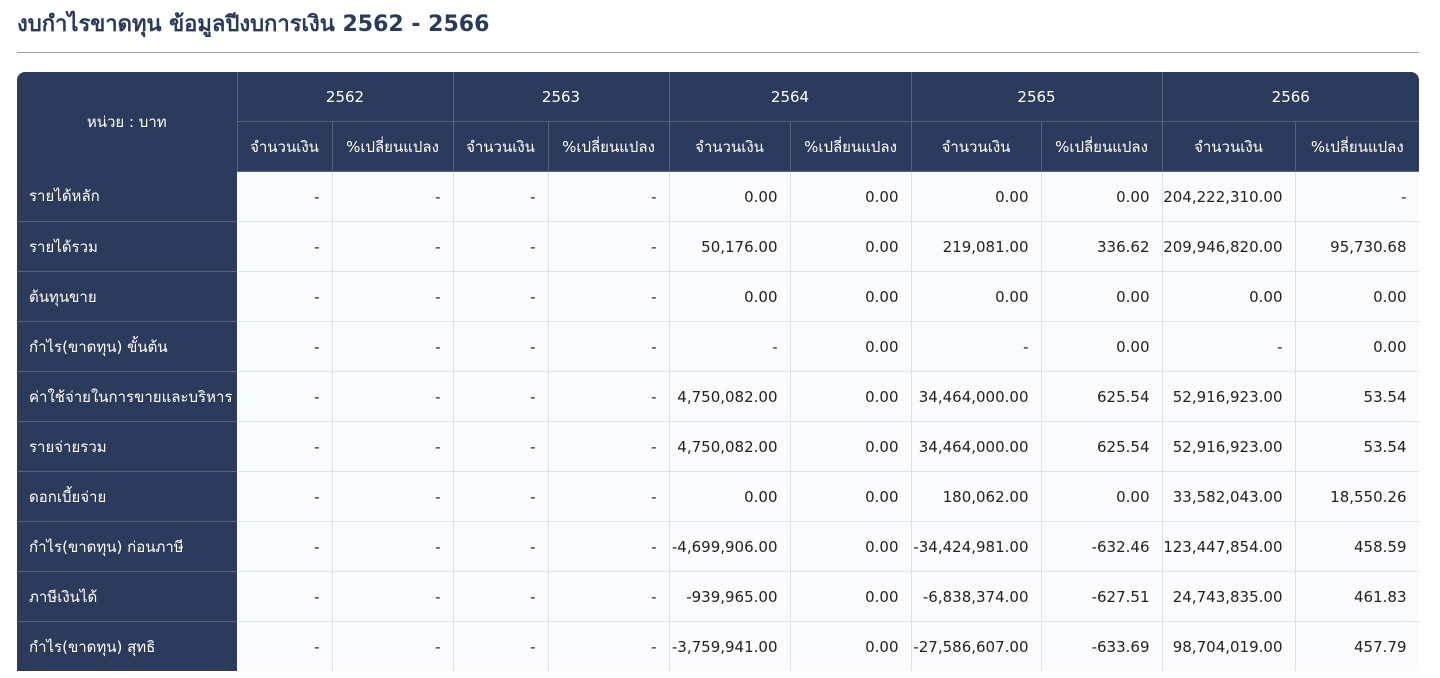 This screenshot has width=1440, height=678. I want to click on change-cell: 336.62, so click(1102, 246).